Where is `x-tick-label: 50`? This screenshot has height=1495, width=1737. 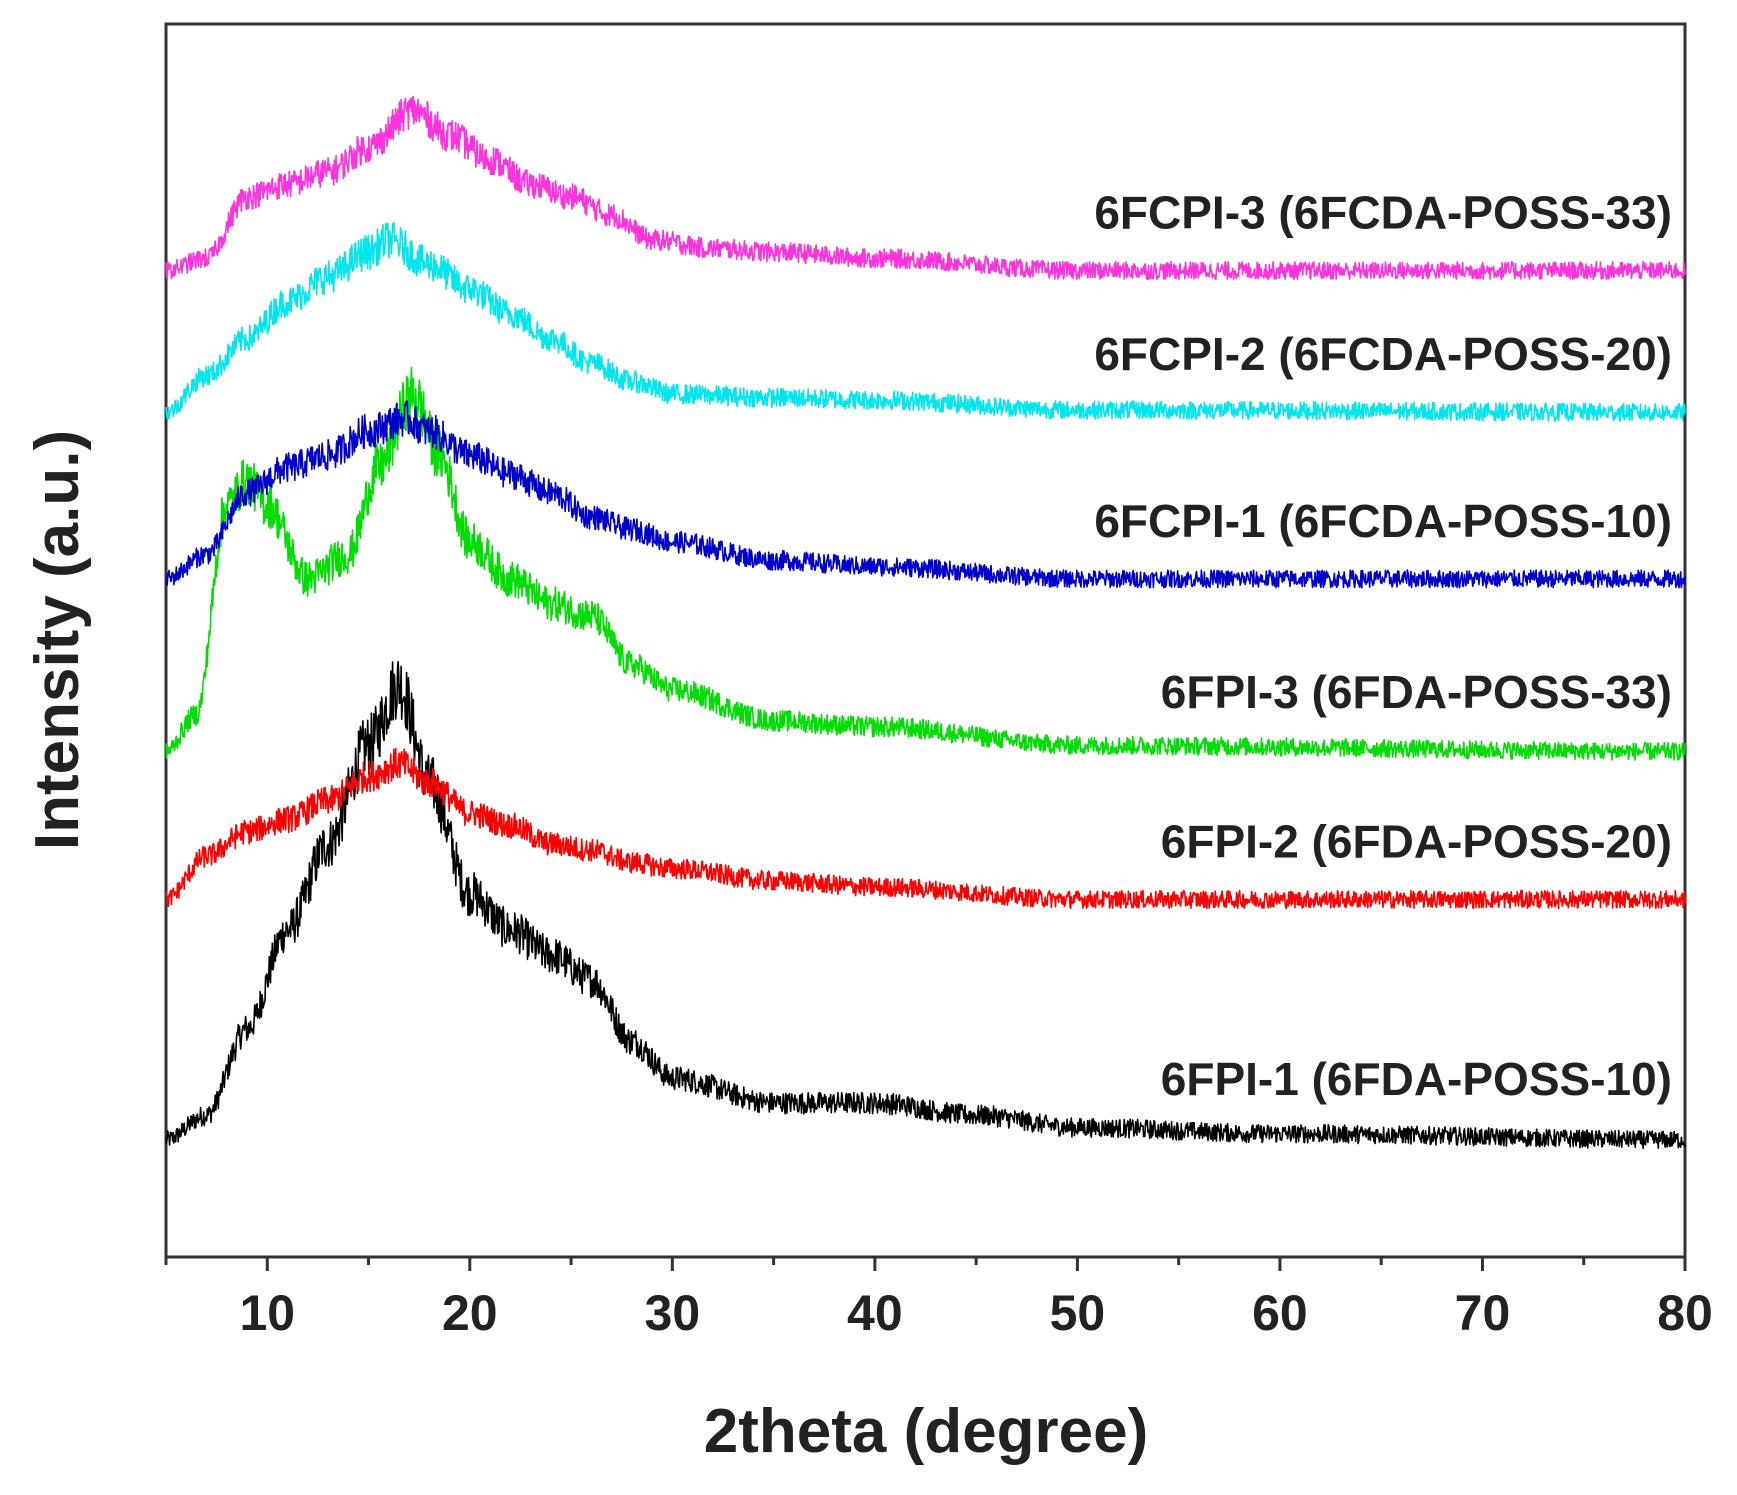 x-tick-label: 50 is located at coordinates (1078, 1313).